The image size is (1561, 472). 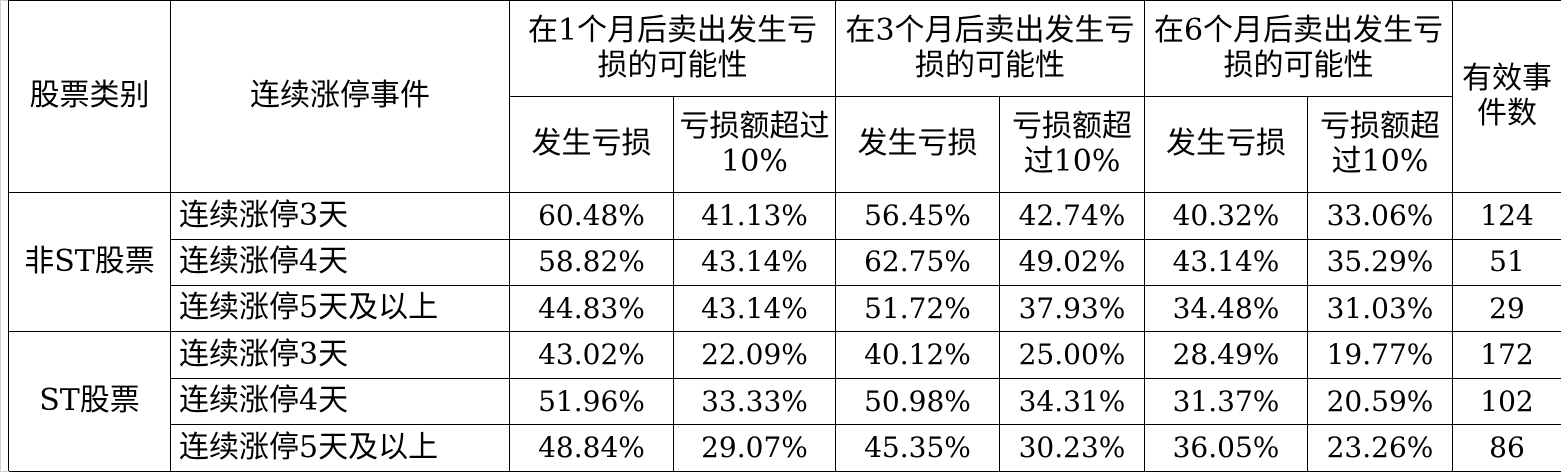 I want to click on value-cell: 31.03%, so click(x=1380, y=308).